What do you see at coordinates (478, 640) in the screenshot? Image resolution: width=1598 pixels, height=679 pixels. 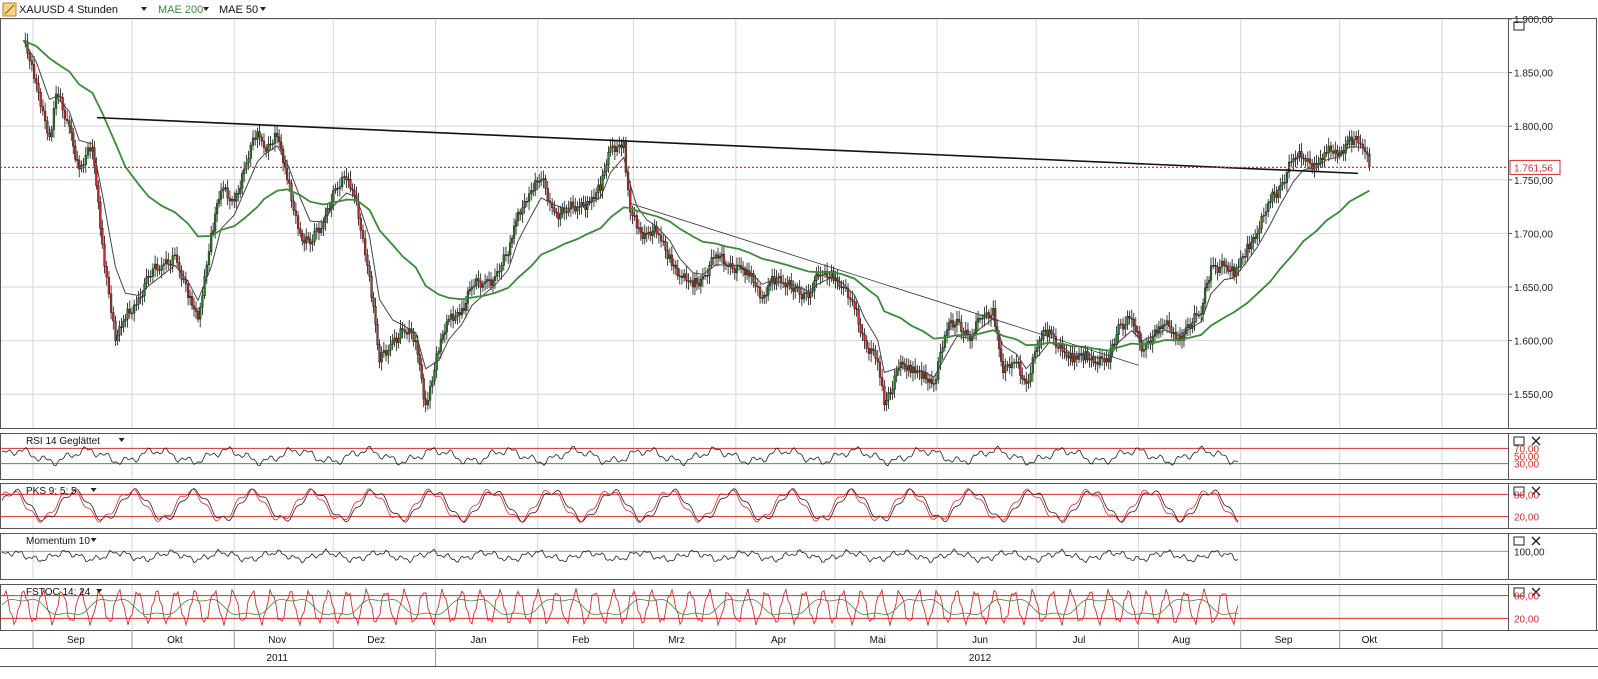 I see `x-month-label: Jan` at bounding box center [478, 640].